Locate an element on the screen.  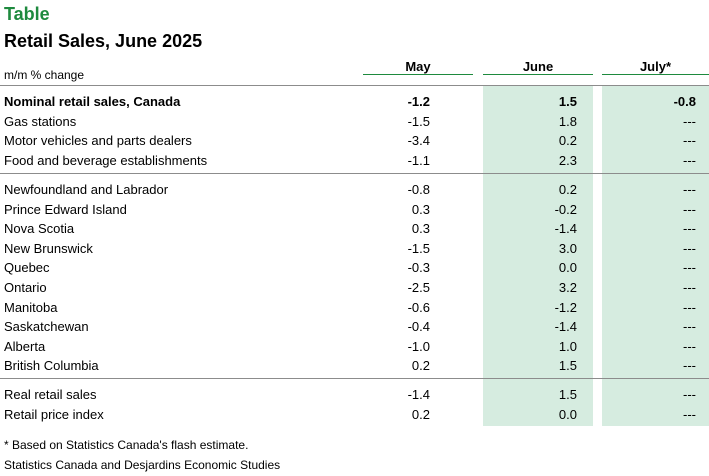
table-row: Retail price index 0.2 0.0 --- is located at coordinates (354, 414).